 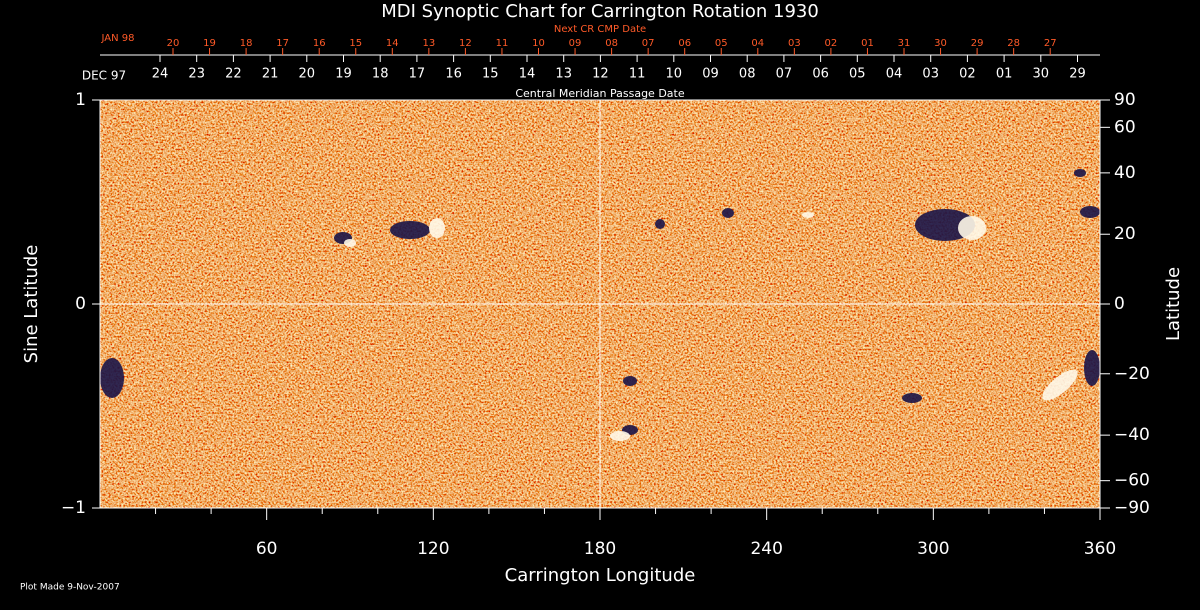 What do you see at coordinates (1173, 304) in the screenshot?
I see `y2-axis-title: Latitude` at bounding box center [1173, 304].